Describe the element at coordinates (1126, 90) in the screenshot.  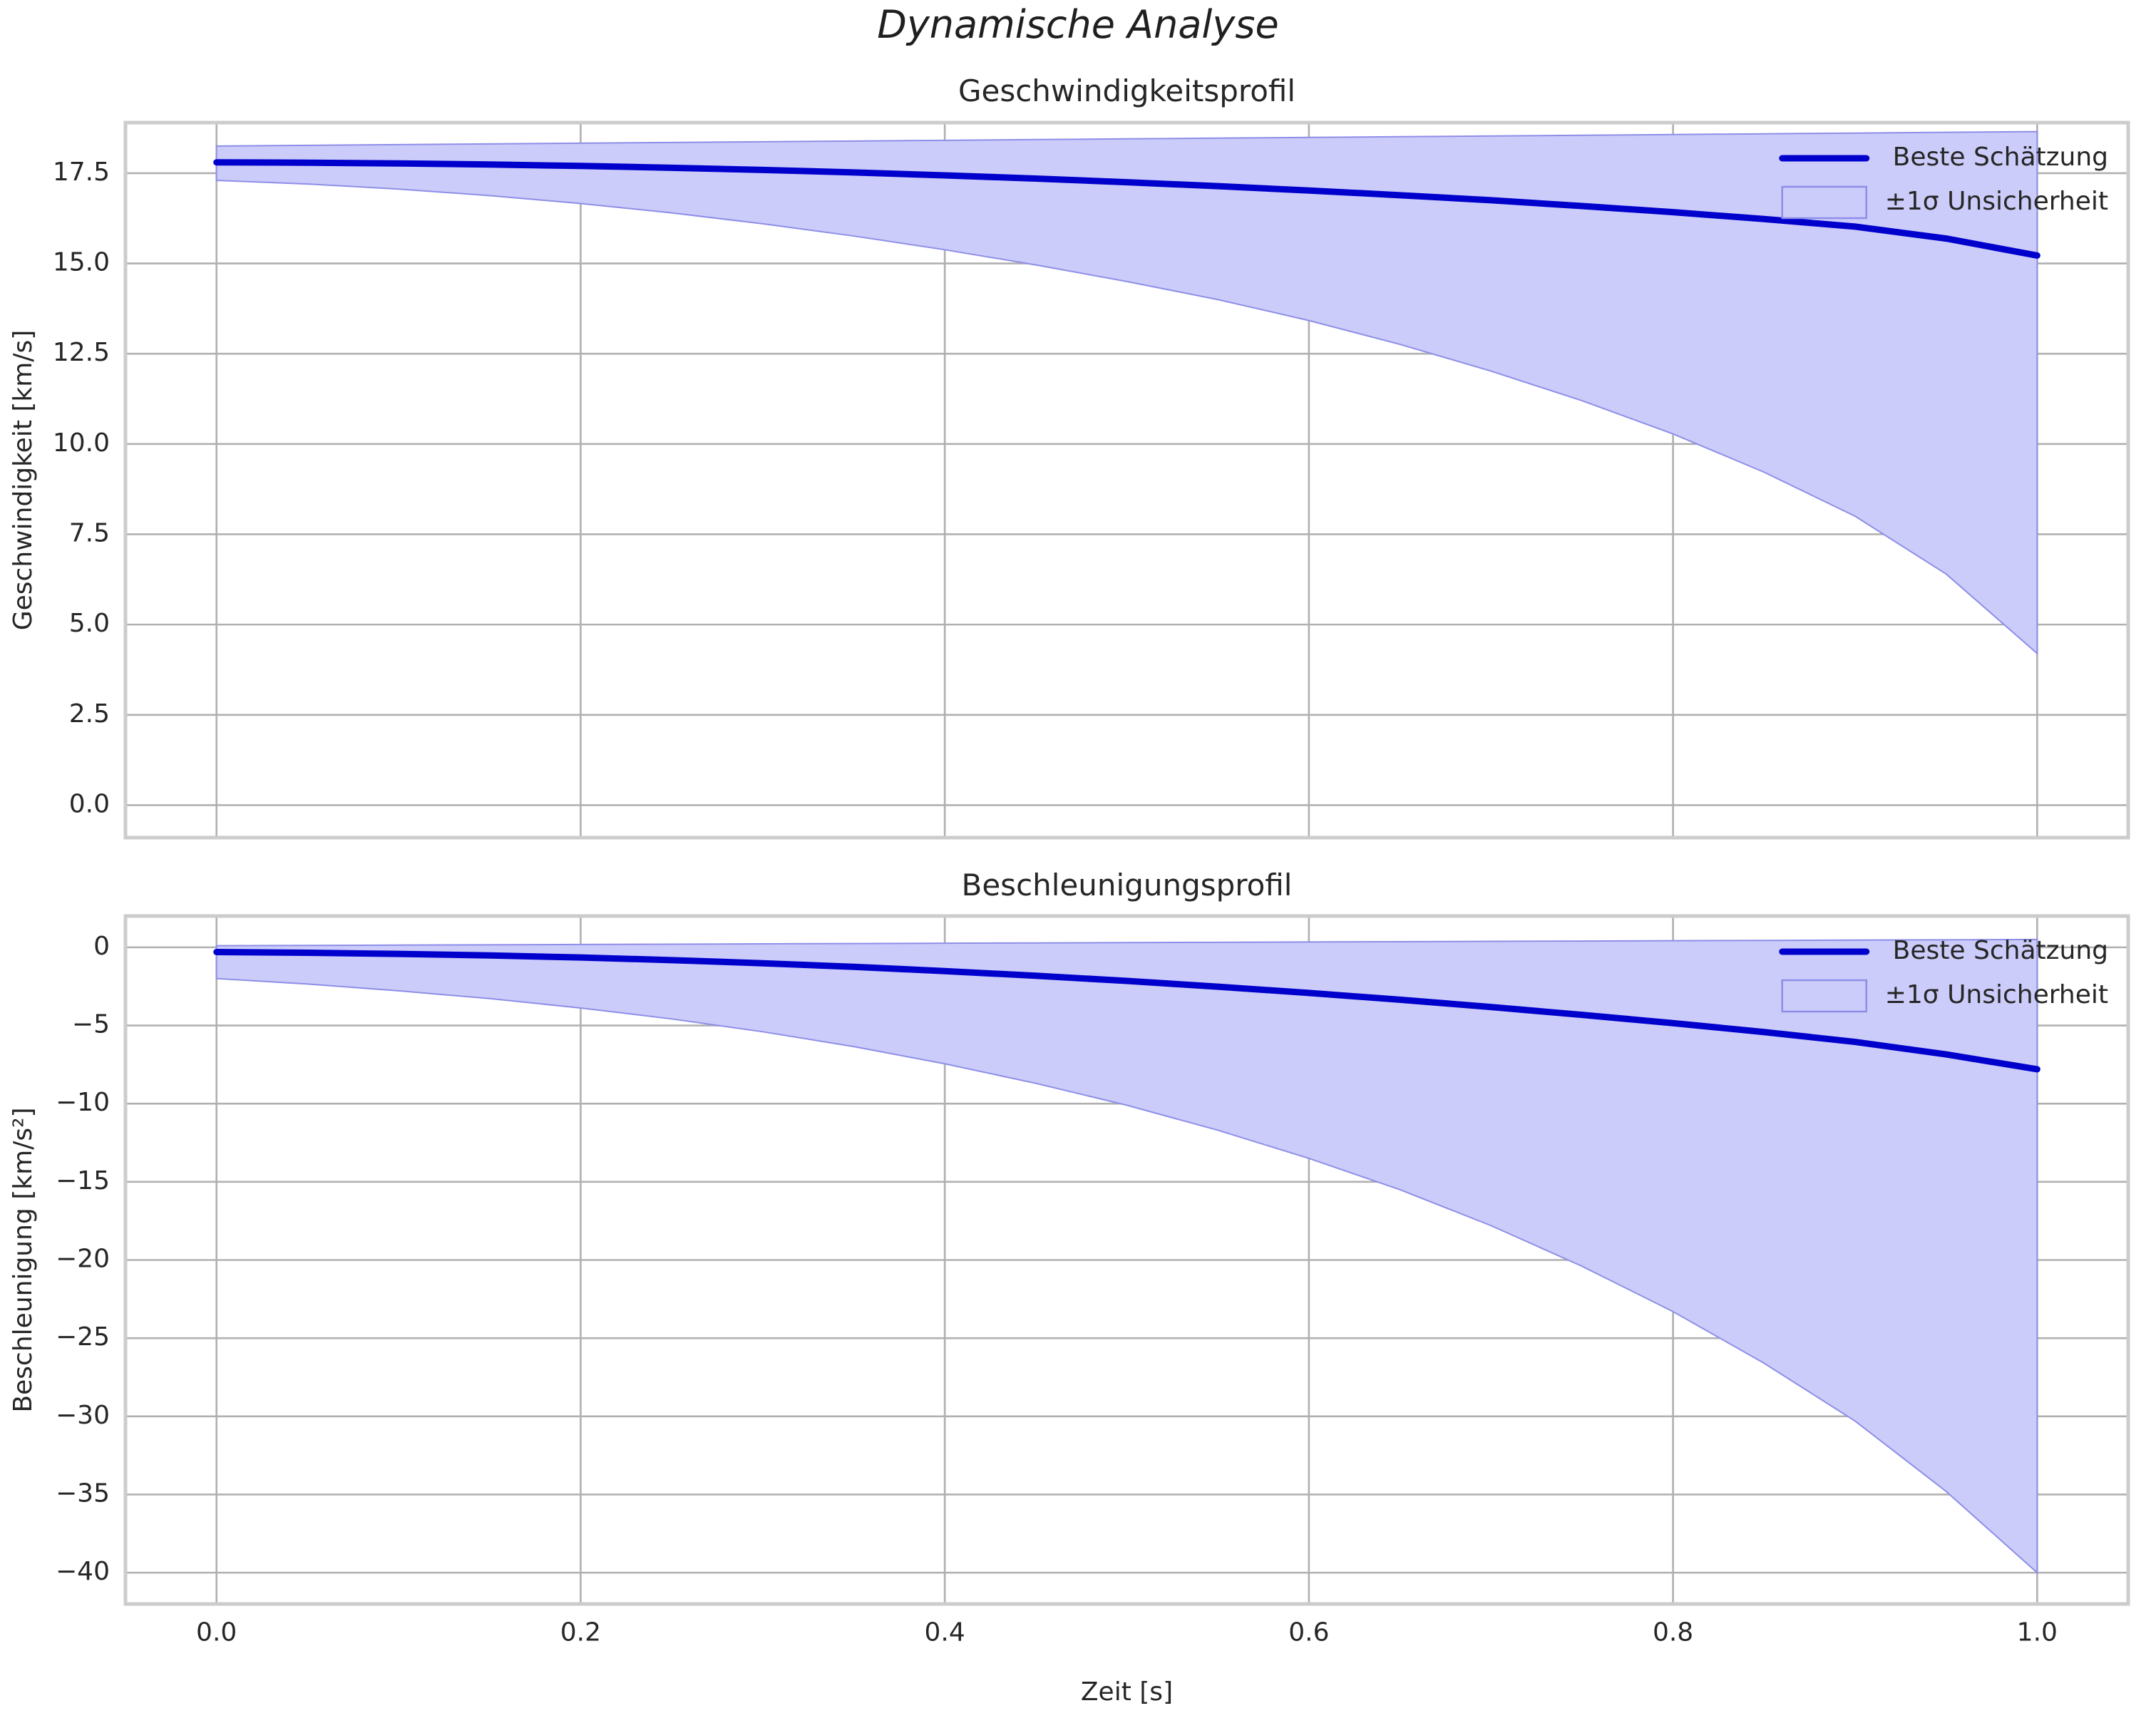
I see `axes-title: Geschwindigkeitsprofil` at that location.